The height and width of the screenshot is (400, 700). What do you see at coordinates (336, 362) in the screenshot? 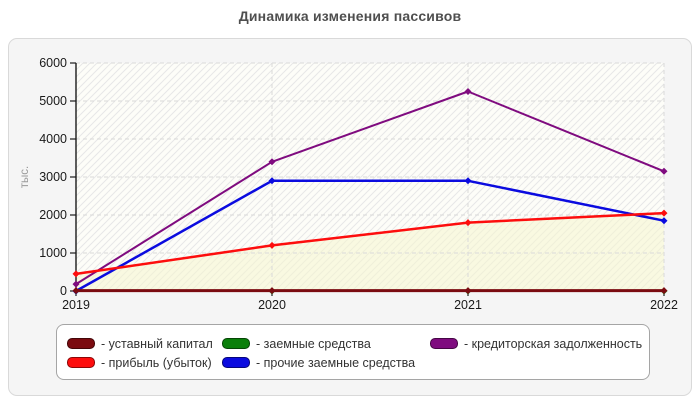
I see `legend-item-label: - прочие заемные средства` at bounding box center [336, 362].